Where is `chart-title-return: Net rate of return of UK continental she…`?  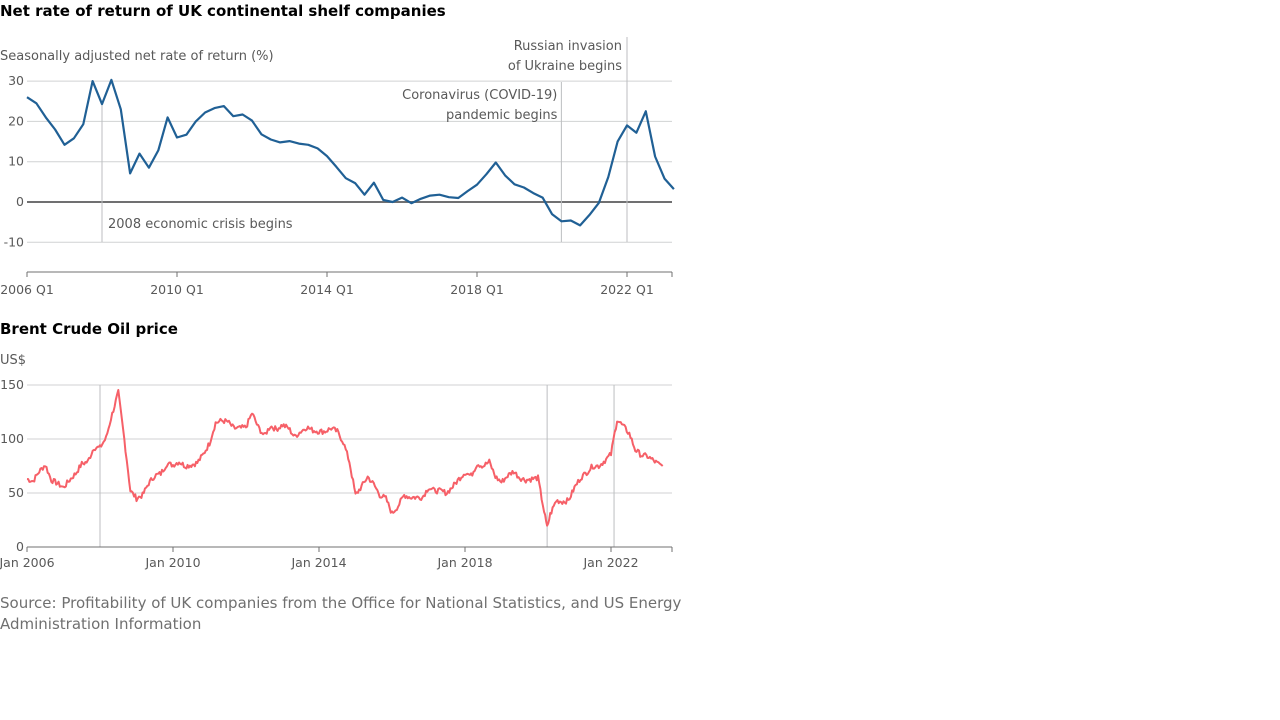
chart-title-return: Net rate of return of UK continental she… is located at coordinates (223, 11).